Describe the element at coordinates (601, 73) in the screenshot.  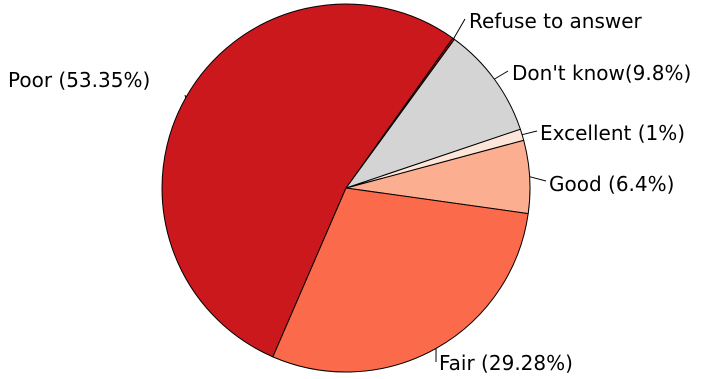
I see `label-dont-know: Don't know(9.8%)` at that location.